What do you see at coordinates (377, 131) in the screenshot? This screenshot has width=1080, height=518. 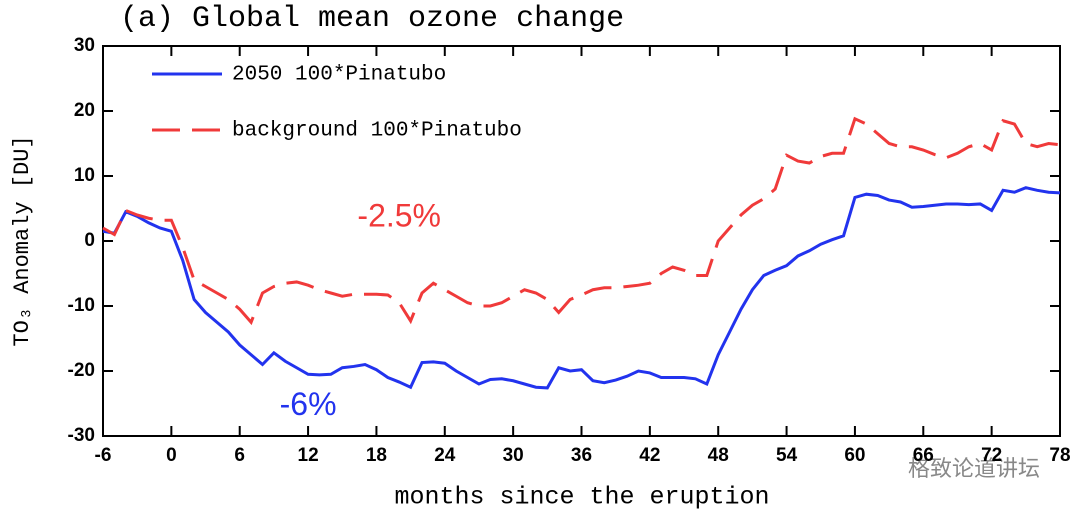 I see `legend-label: background 100*Pinatubo` at bounding box center [377, 131].